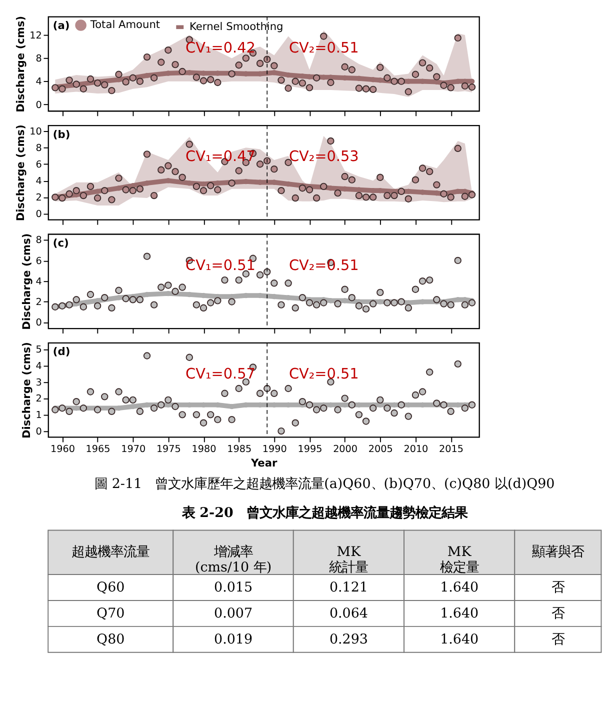 This screenshot has width=607, height=726. I want to click on y-tick-label: 3, so click(39, 382).